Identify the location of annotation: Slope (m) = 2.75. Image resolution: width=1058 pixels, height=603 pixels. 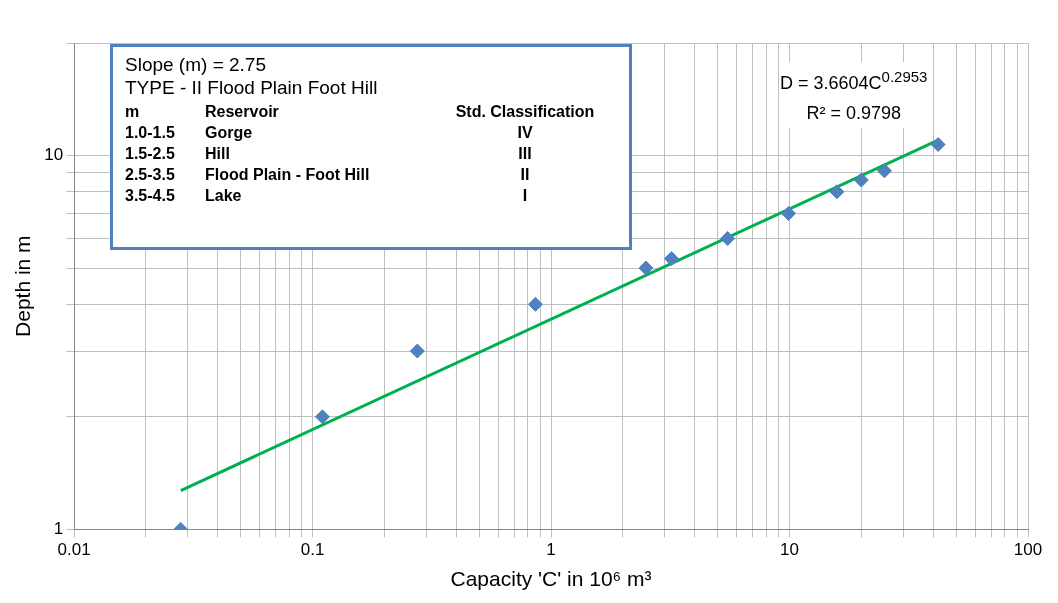
(196, 64).